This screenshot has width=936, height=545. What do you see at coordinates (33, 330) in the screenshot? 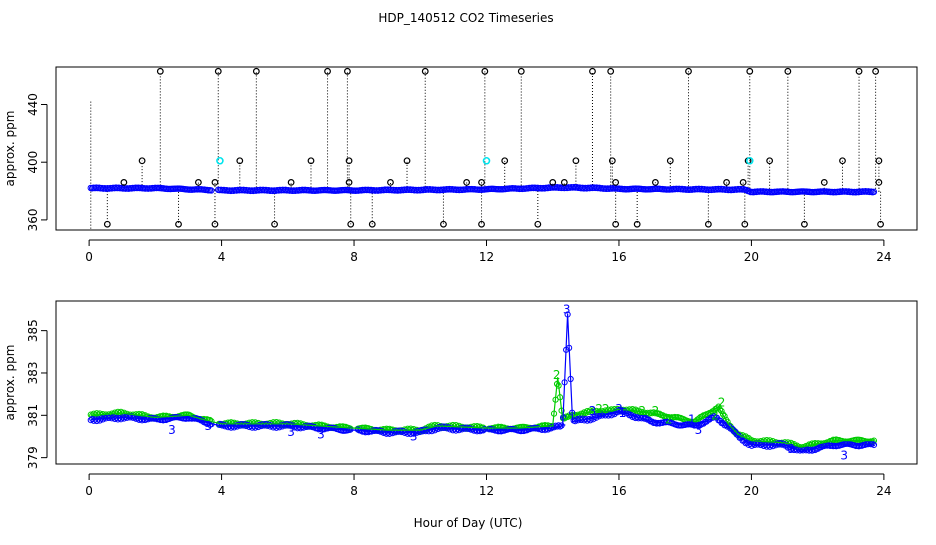
I see `y-tick-label: 385` at bounding box center [33, 330].